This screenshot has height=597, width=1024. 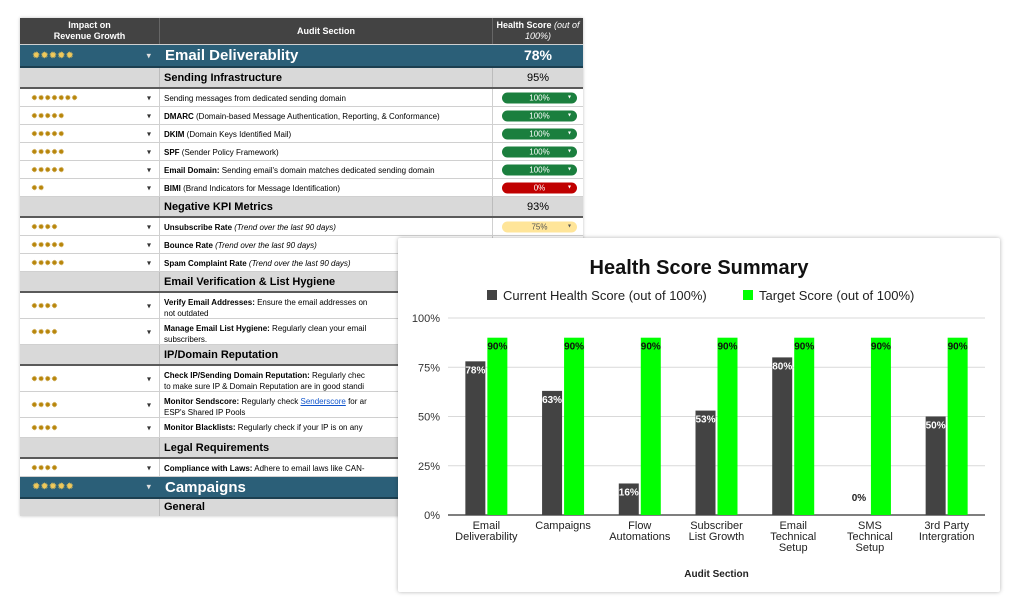 I want to click on score-dropdown: 75% ▾, so click(x=539, y=226).